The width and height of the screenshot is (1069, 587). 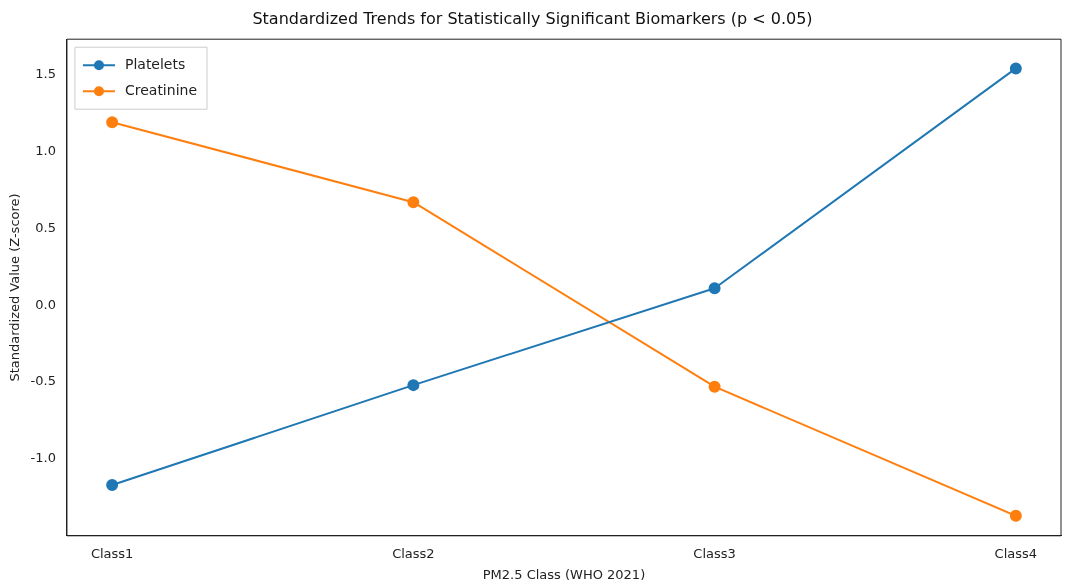 I want to click on y-tick-label: -0.5, so click(x=43, y=381).